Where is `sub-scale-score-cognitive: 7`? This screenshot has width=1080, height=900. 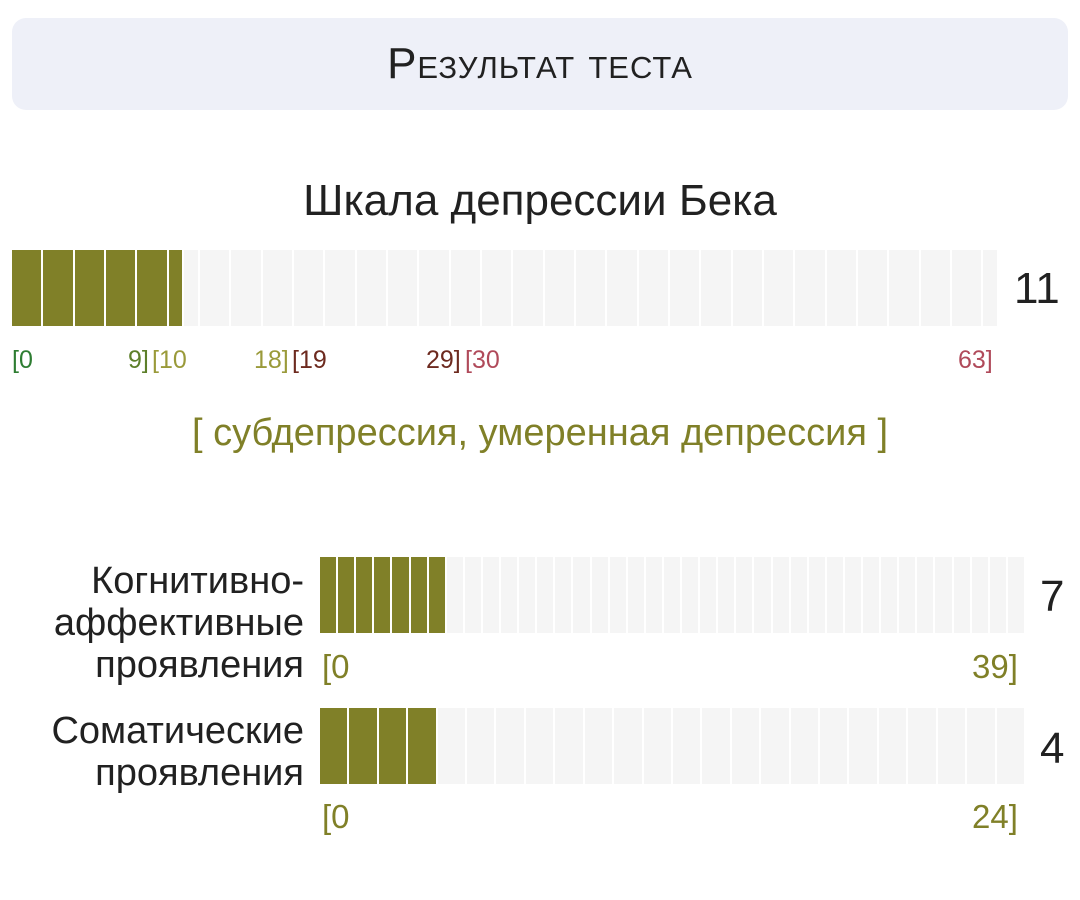 sub-scale-score-cognitive: 7 is located at coordinates (1052, 596).